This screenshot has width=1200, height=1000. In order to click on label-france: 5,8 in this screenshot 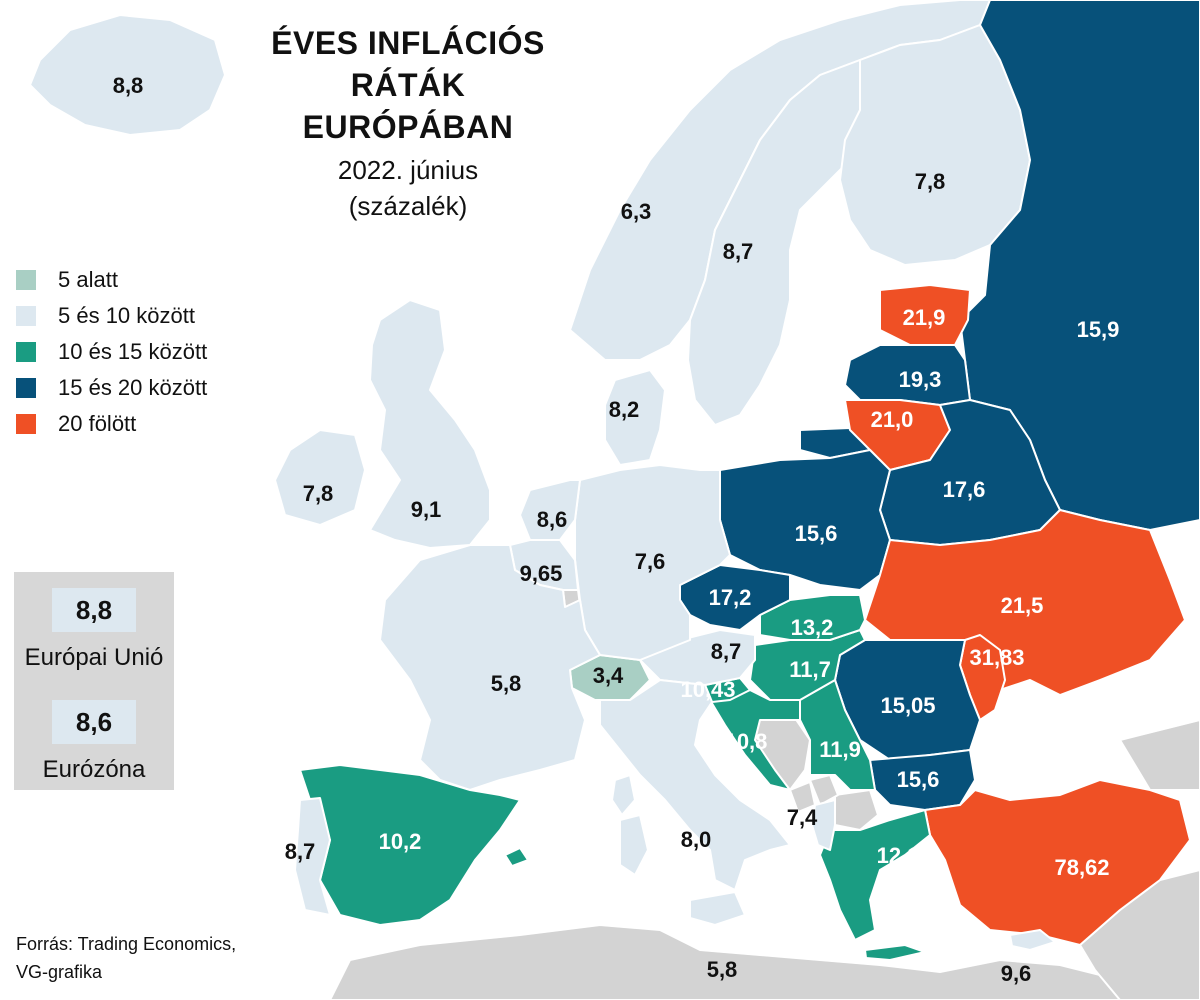, I will do `click(506, 683)`.